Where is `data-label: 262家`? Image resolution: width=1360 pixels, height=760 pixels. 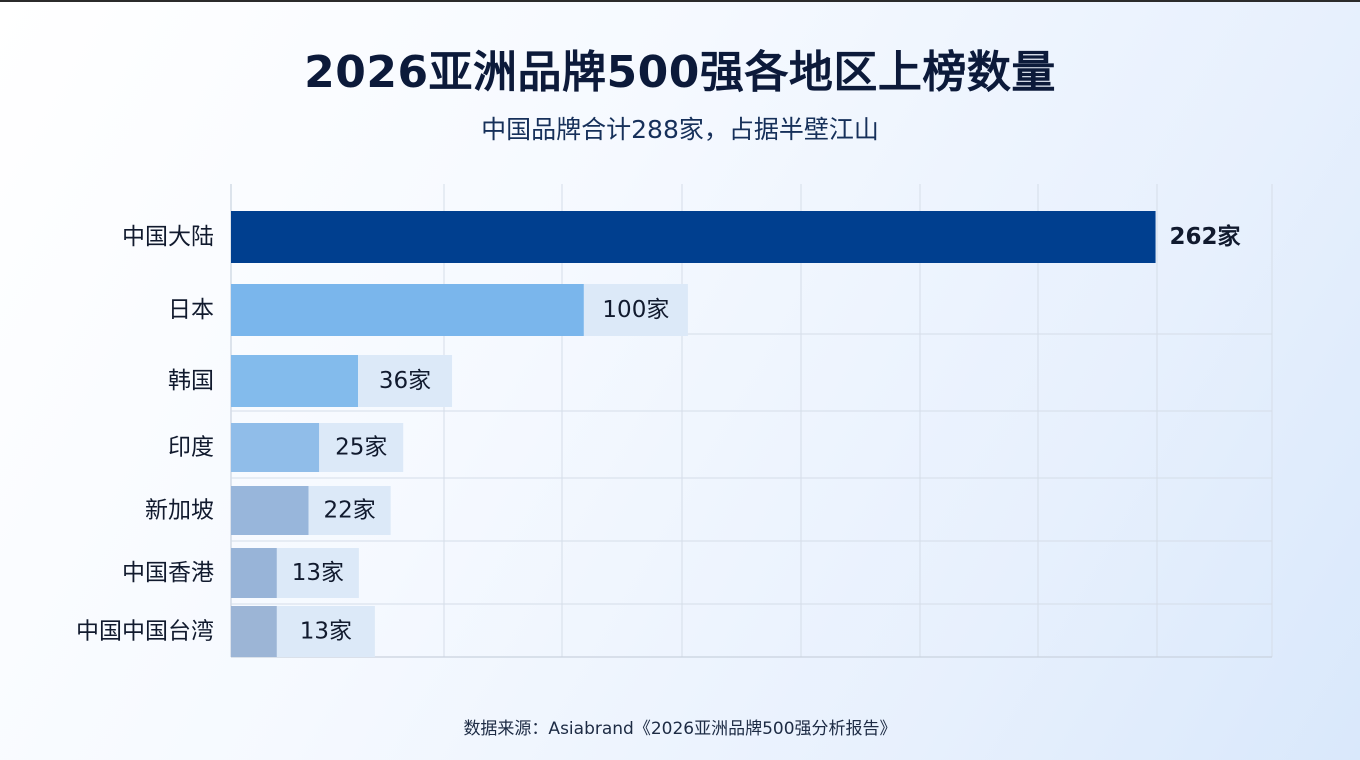
data-label: 262家 is located at coordinates (1205, 236).